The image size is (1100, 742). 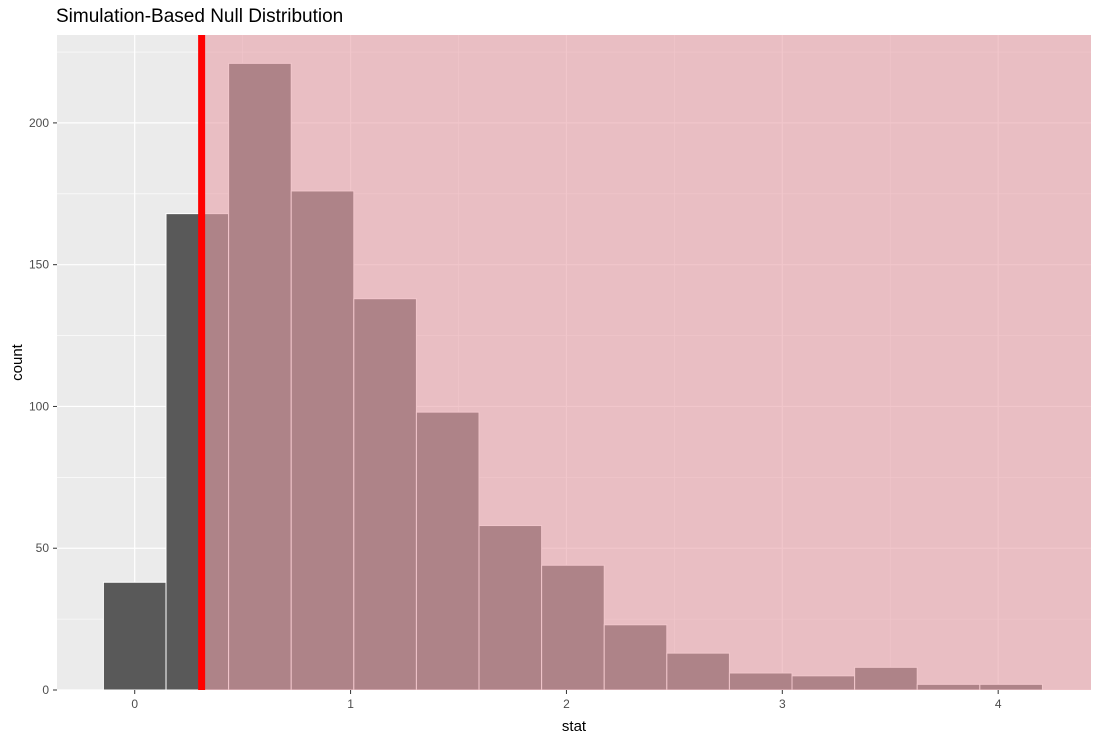 What do you see at coordinates (998, 704) in the screenshot?
I see `x-tick-label: 4` at bounding box center [998, 704].